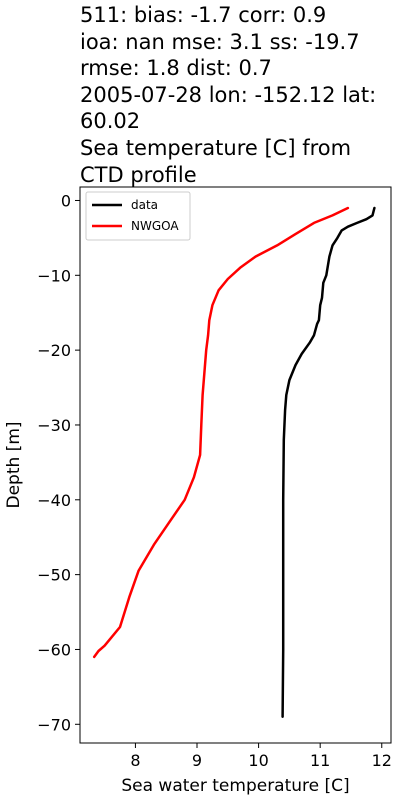 Image resolution: width=400 pixels, height=800 pixels. What do you see at coordinates (176, 68) in the screenshot?
I see `title-line: rmse: 1.8 dist: 0.7` at bounding box center [176, 68].